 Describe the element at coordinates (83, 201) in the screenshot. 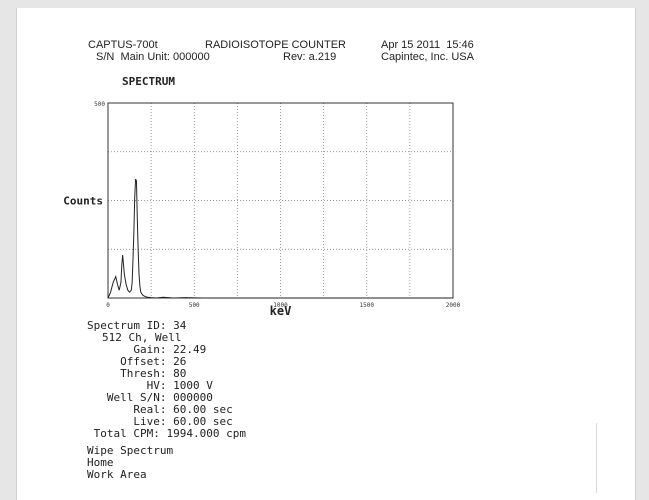

I see `y-axis-label: Counts` at that location.